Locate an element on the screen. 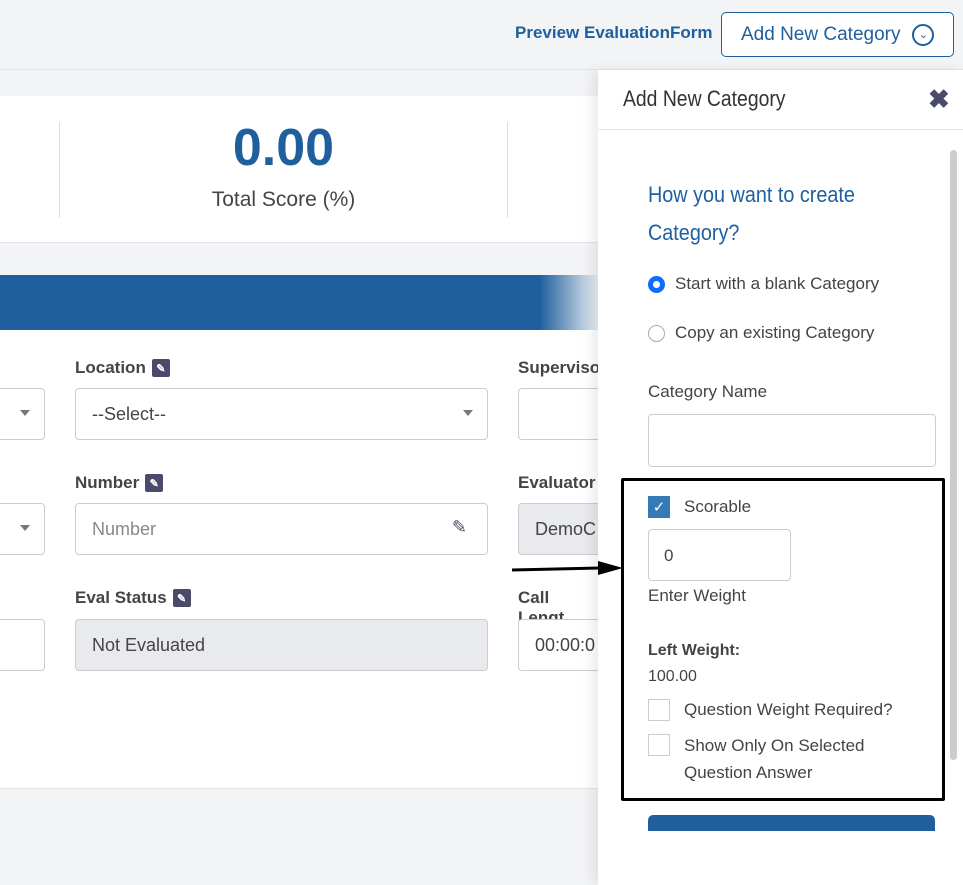 This screenshot has height=885, width=963. number-placeholder: Number is located at coordinates (124, 528).